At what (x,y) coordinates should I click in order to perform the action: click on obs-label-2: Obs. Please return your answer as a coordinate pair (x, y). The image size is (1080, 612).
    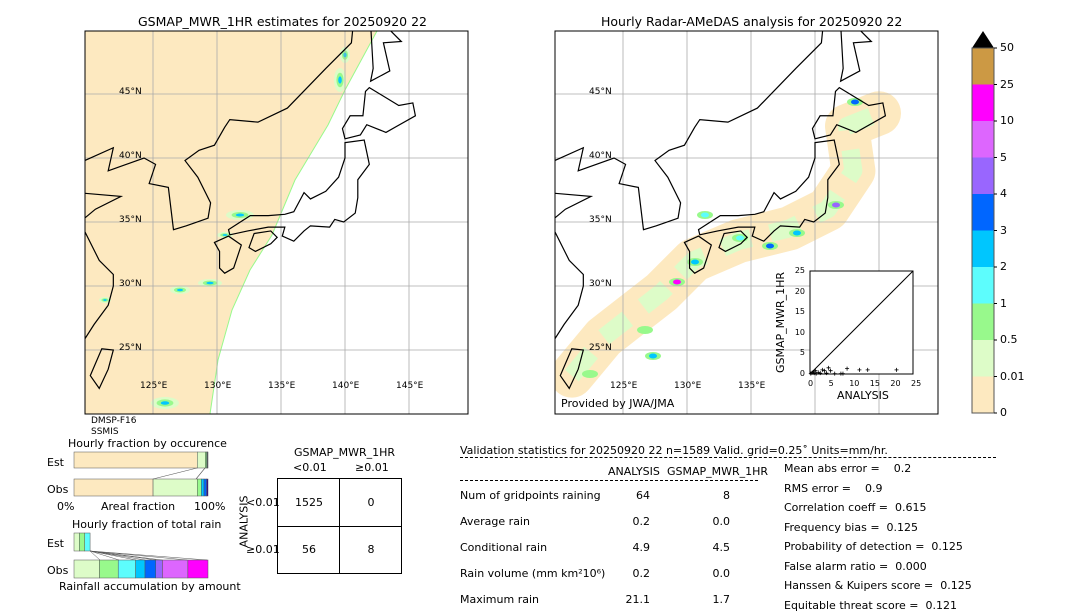
    Looking at the image, I should click on (58, 570).